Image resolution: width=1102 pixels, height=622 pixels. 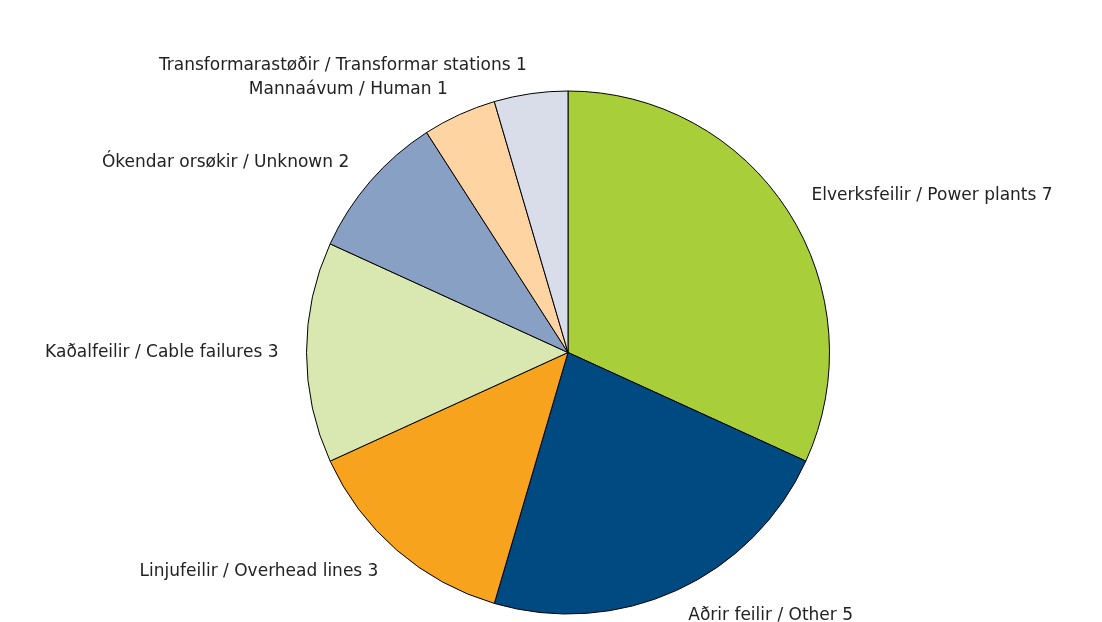 I want to click on data-label: 7, so click(x=1047, y=194).